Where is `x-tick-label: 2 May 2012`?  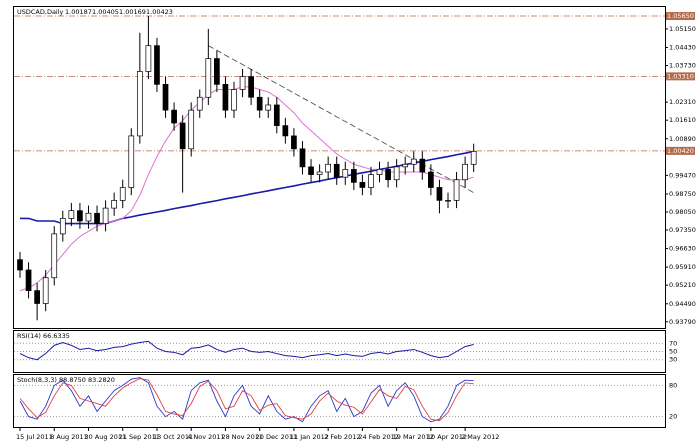 x-tick-label: 2 May 2012 is located at coordinates (480, 437).